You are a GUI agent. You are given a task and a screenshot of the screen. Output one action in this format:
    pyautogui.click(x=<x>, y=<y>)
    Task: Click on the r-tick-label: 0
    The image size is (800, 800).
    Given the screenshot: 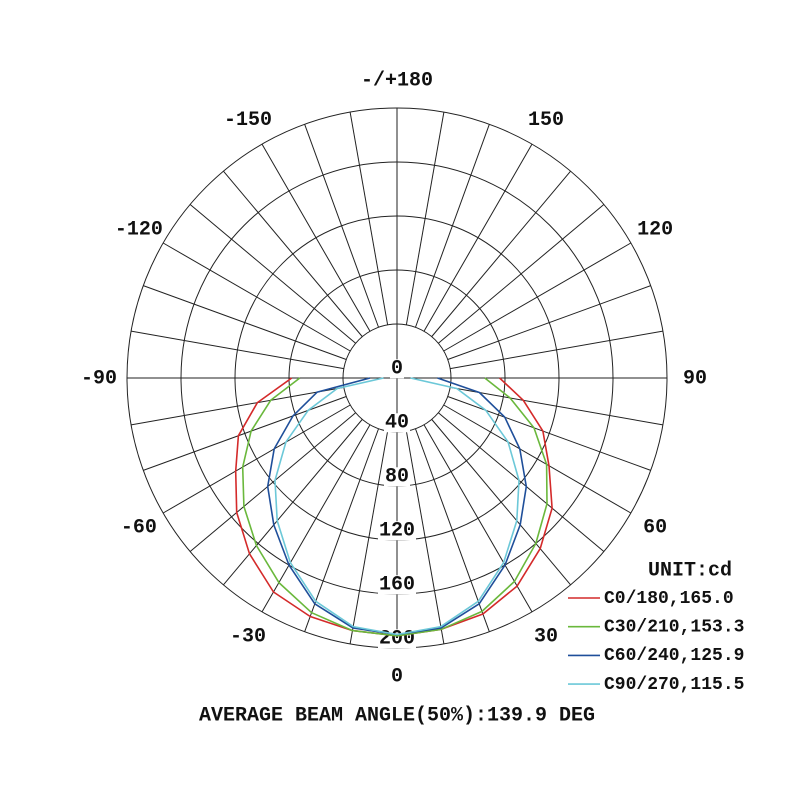 What is the action you would take?
    pyautogui.click(x=397, y=368)
    